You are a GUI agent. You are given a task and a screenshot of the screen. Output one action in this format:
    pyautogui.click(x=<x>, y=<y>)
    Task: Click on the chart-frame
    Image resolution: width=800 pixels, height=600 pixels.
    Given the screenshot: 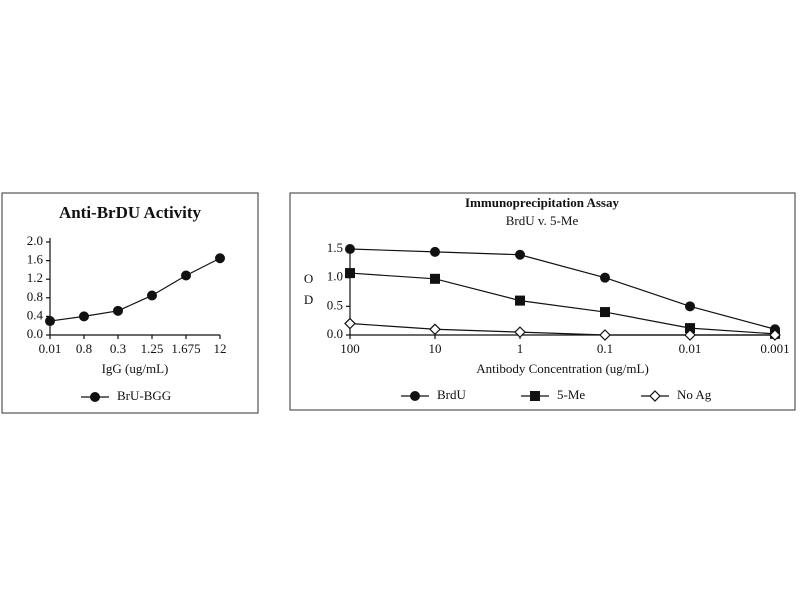 What is the action you would take?
    pyautogui.click(x=130, y=303)
    